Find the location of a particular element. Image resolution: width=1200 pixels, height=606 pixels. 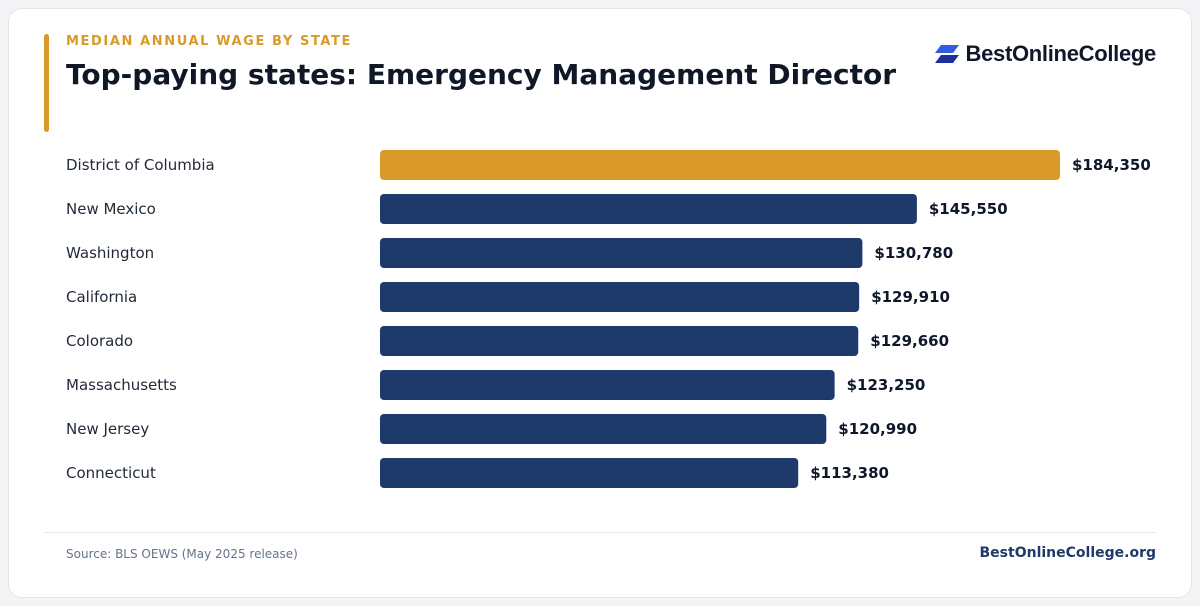

chart-eyebrow: MEDIAN ANNUAL WAGE BY STATE is located at coordinates (209, 41).